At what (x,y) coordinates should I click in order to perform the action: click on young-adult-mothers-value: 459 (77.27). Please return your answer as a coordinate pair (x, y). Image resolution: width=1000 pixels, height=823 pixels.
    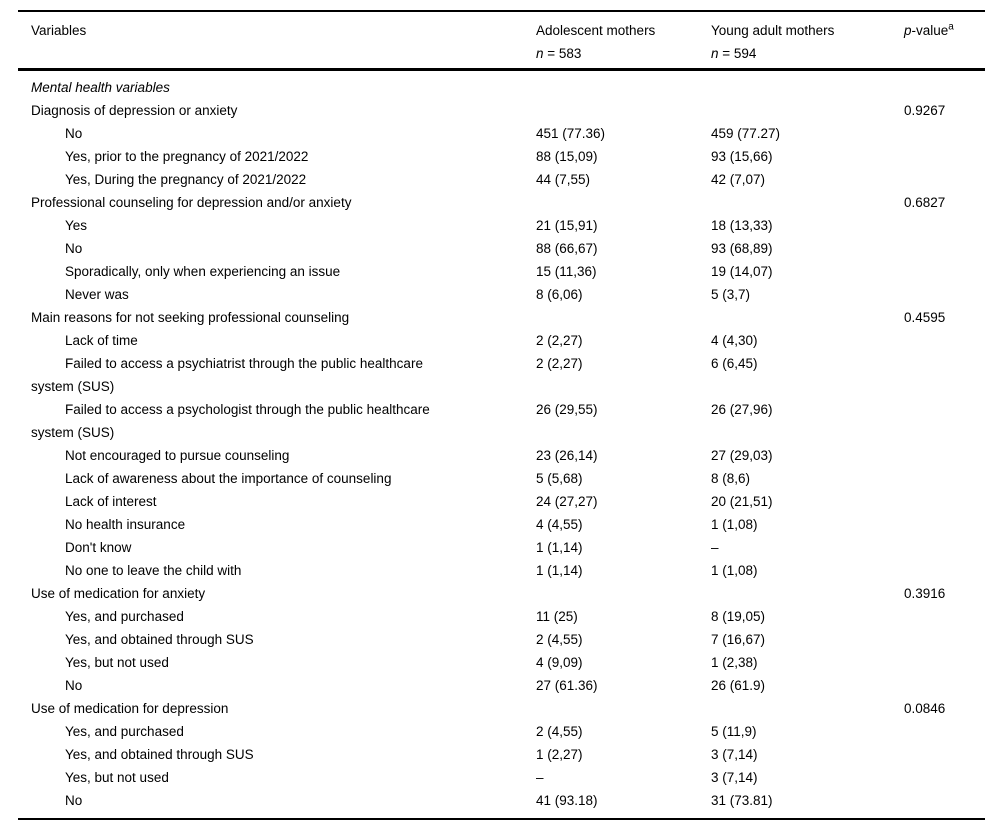
    Looking at the image, I should click on (746, 133).